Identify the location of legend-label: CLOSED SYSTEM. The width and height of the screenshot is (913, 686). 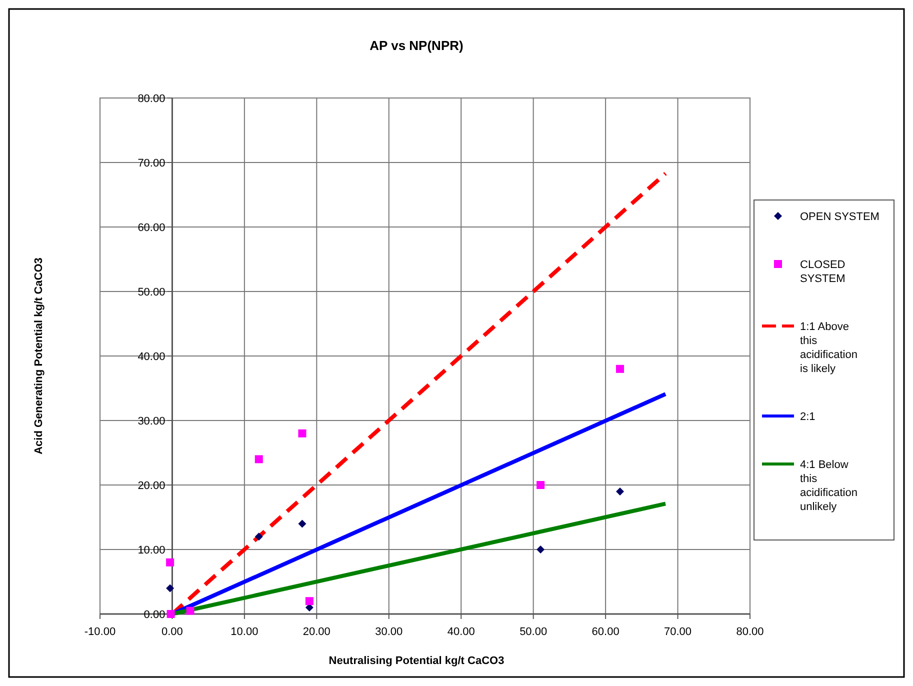
(823, 272).